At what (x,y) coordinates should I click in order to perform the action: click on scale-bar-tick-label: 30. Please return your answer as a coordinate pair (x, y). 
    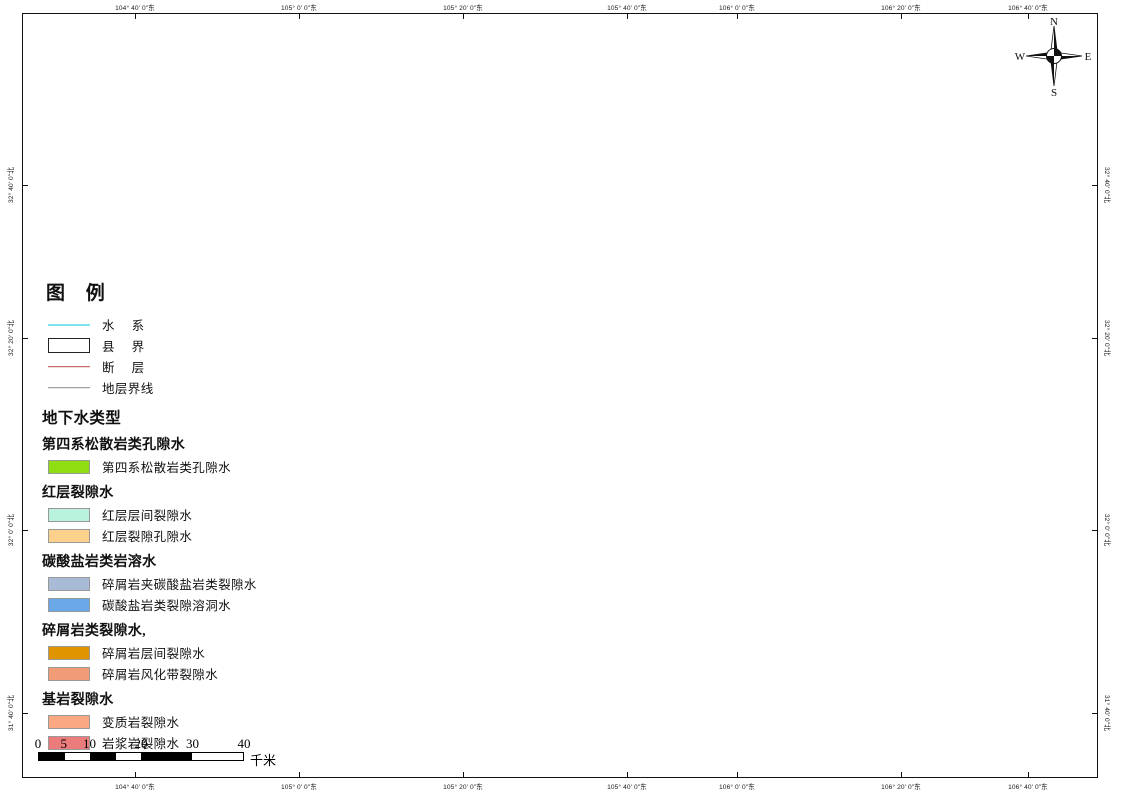
    Looking at the image, I should click on (192, 743).